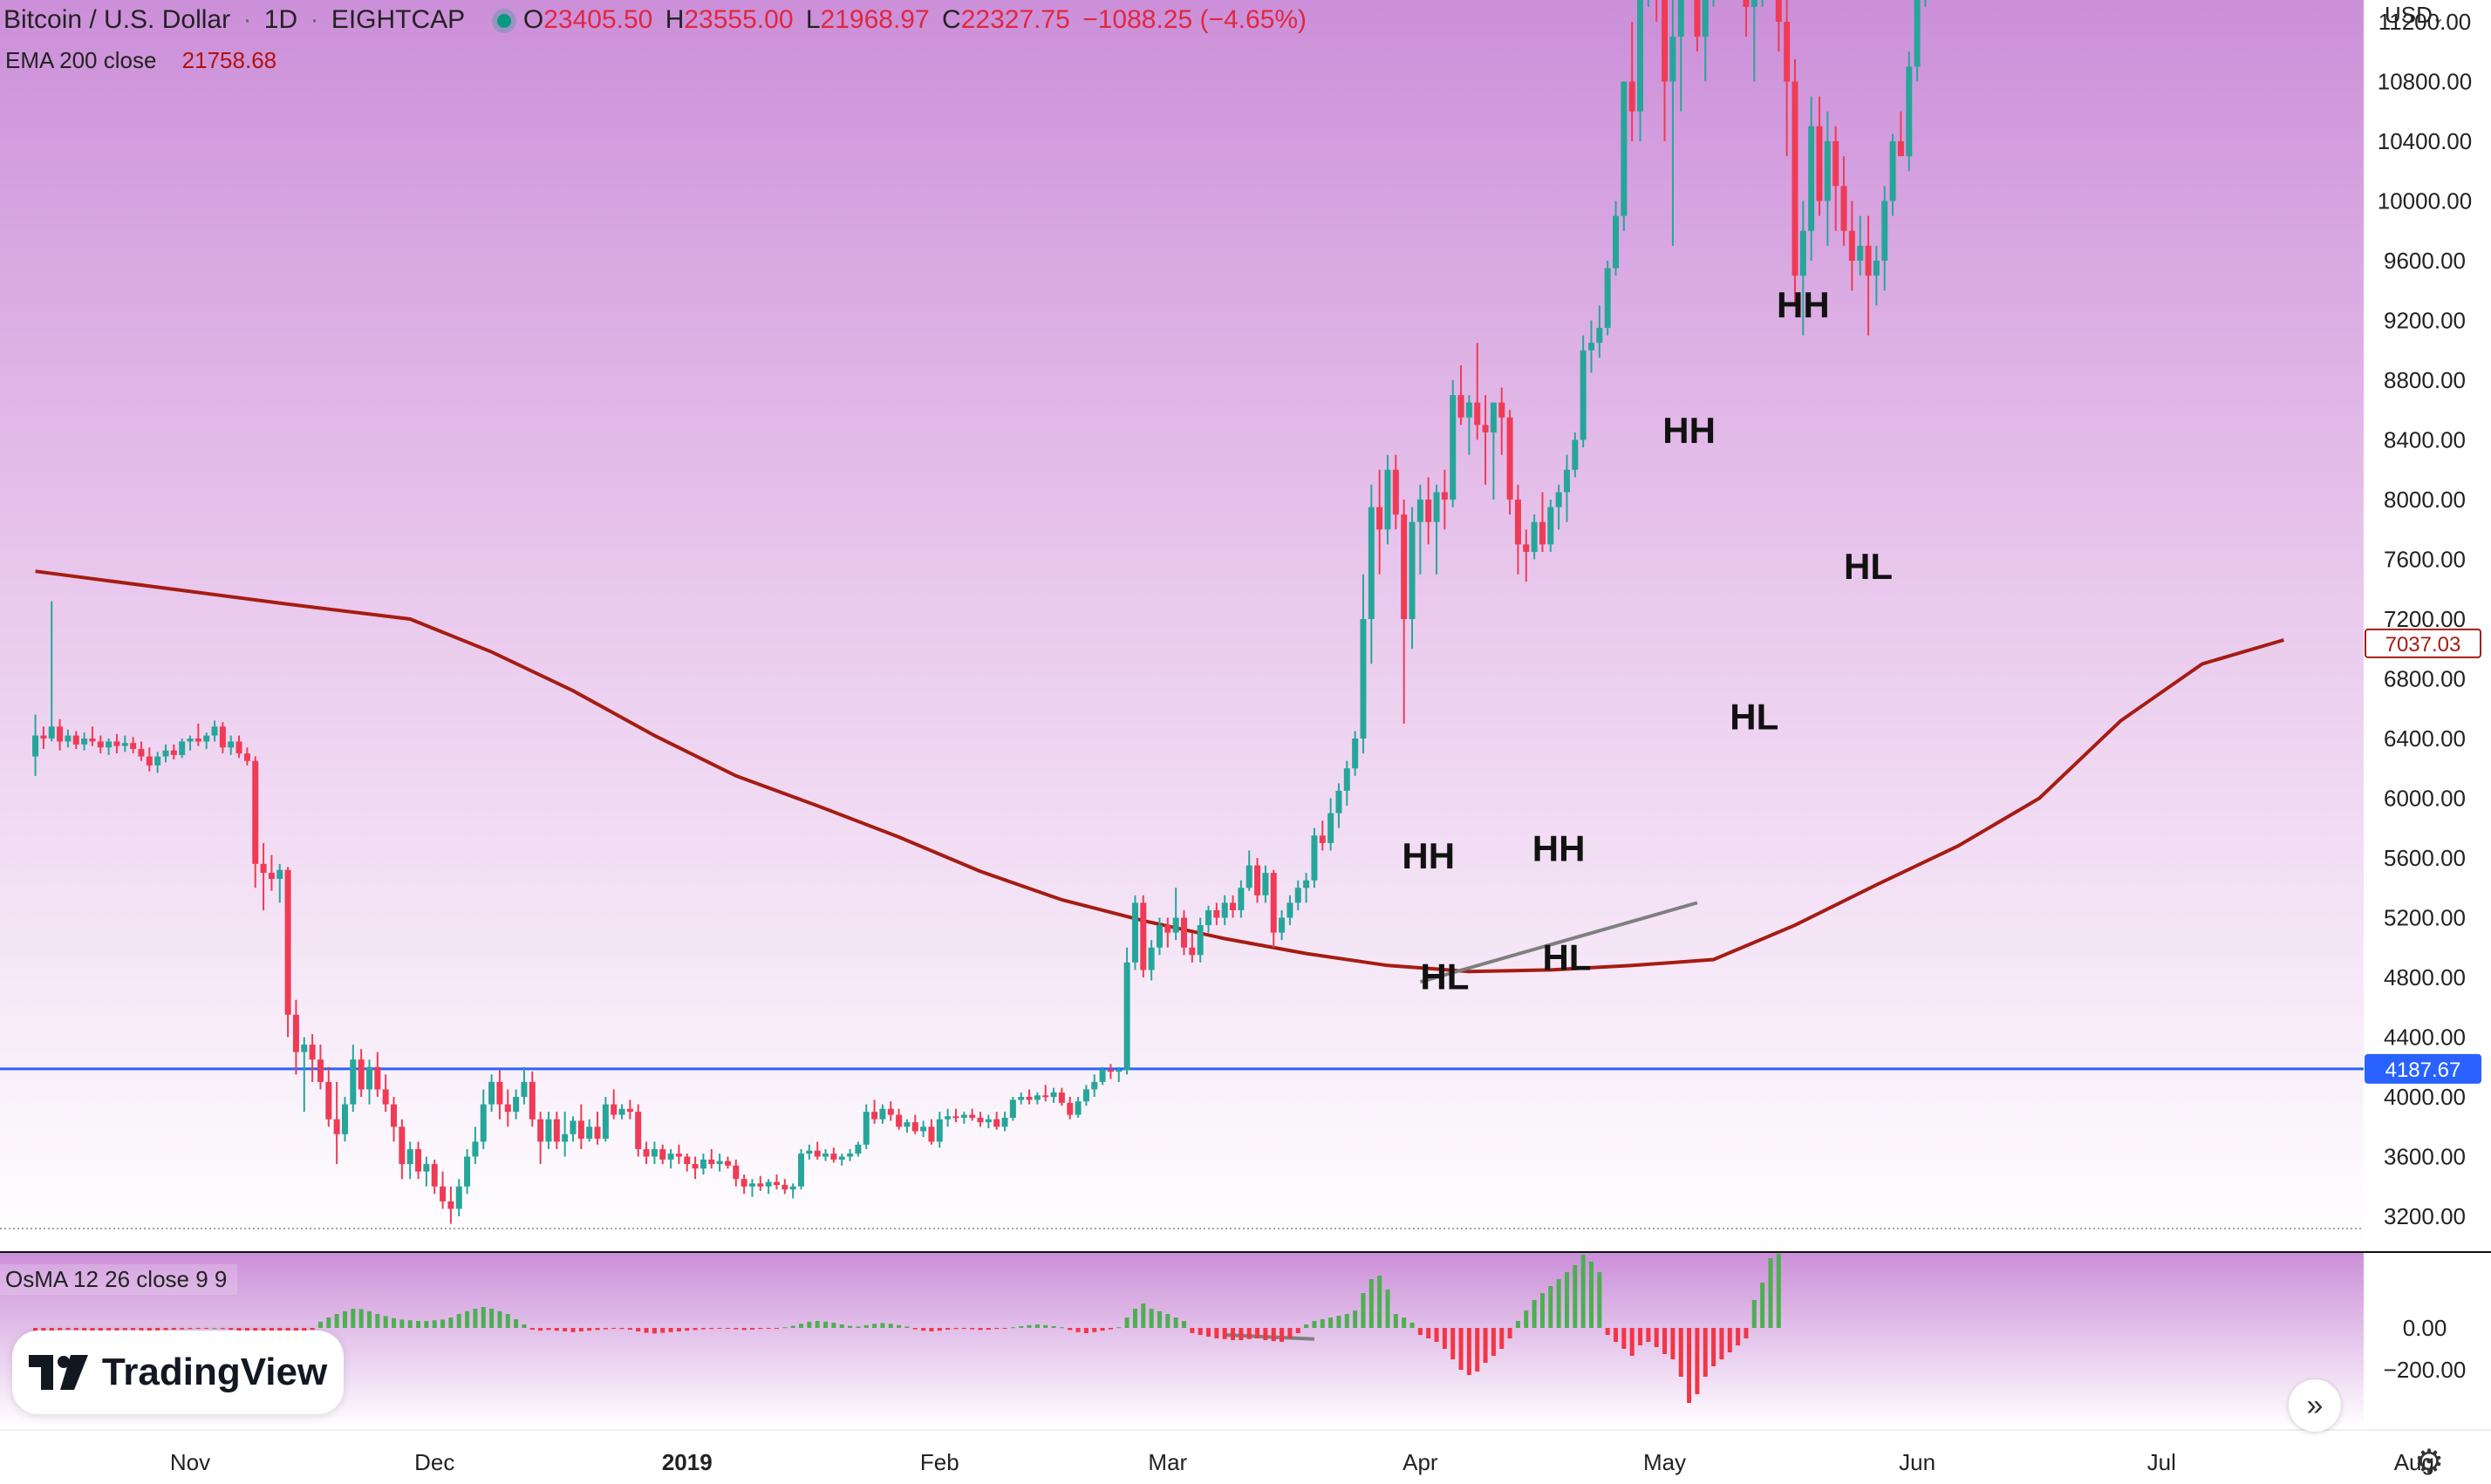  Describe the element at coordinates (1167, 1462) in the screenshot. I see `time-tick-label: Mar` at that location.